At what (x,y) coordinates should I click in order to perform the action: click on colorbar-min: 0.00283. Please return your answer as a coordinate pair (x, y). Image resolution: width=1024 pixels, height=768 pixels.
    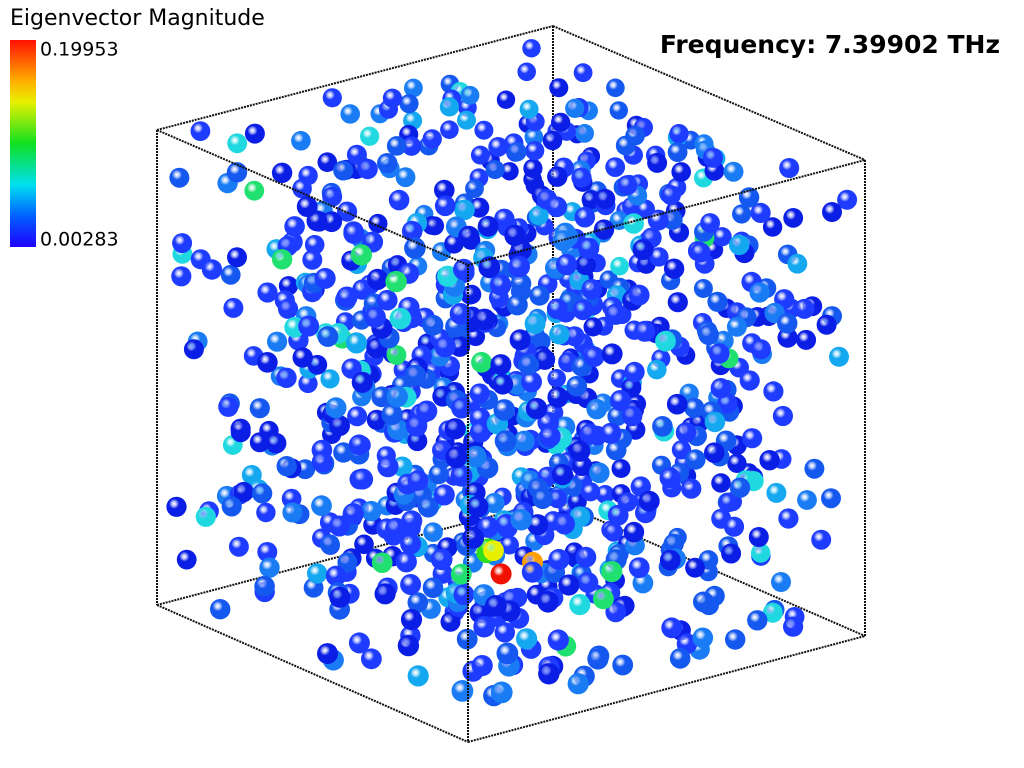
    Looking at the image, I should click on (79, 240).